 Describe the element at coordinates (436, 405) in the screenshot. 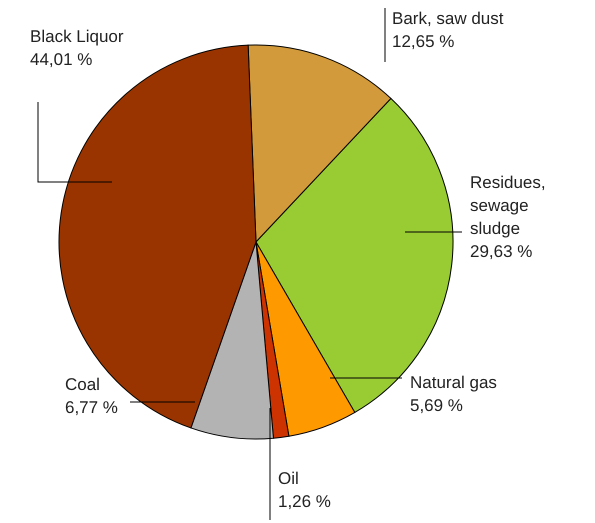

I see `data-label: 5,69 %` at that location.